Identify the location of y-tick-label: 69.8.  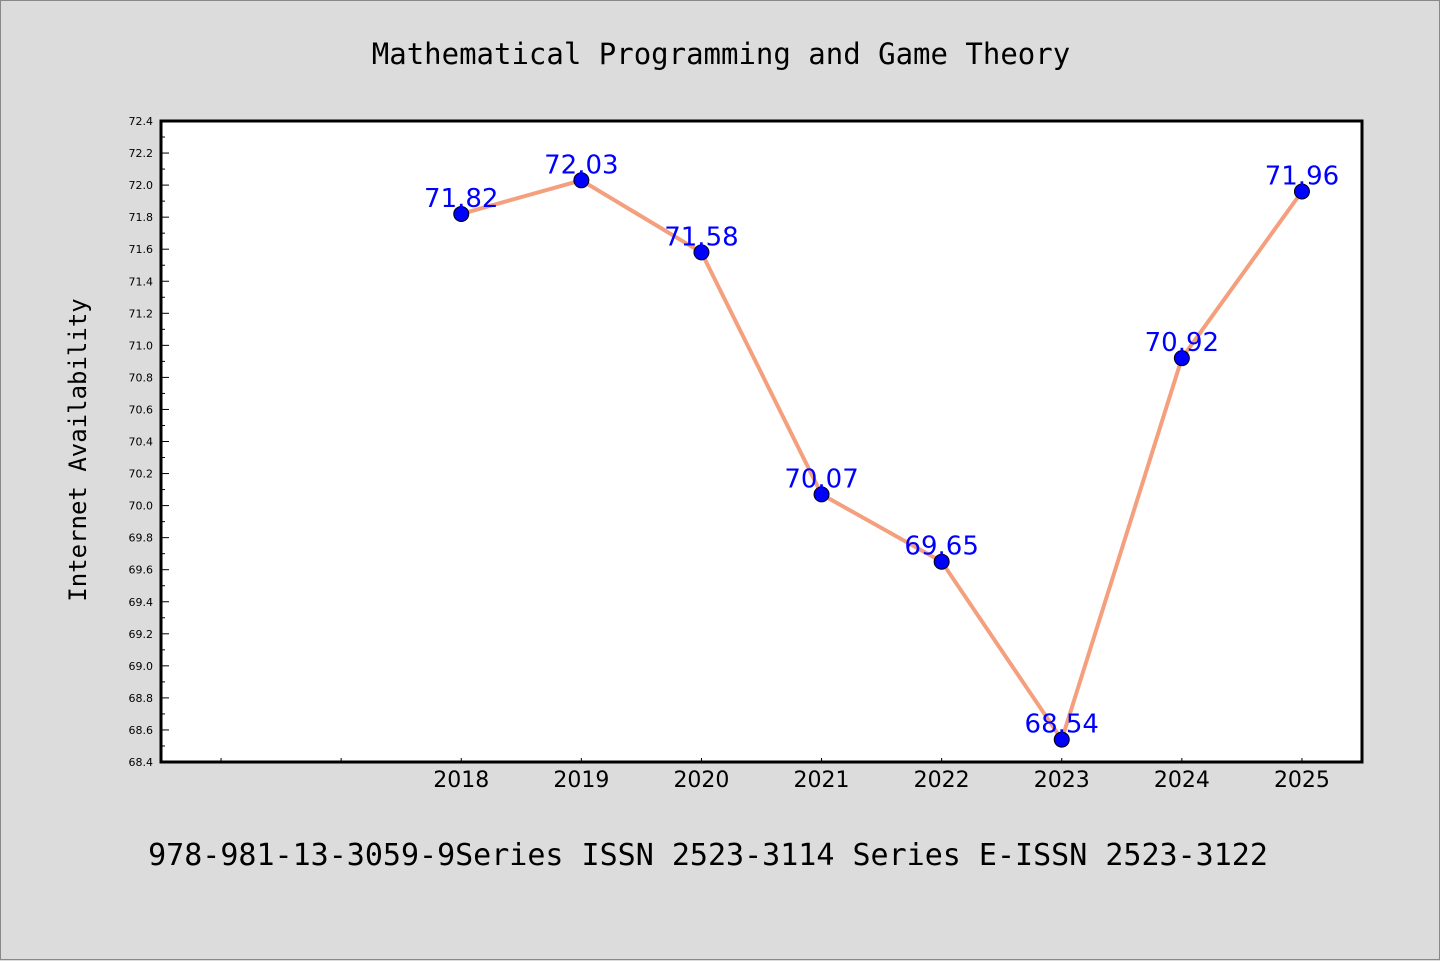
(141, 538).